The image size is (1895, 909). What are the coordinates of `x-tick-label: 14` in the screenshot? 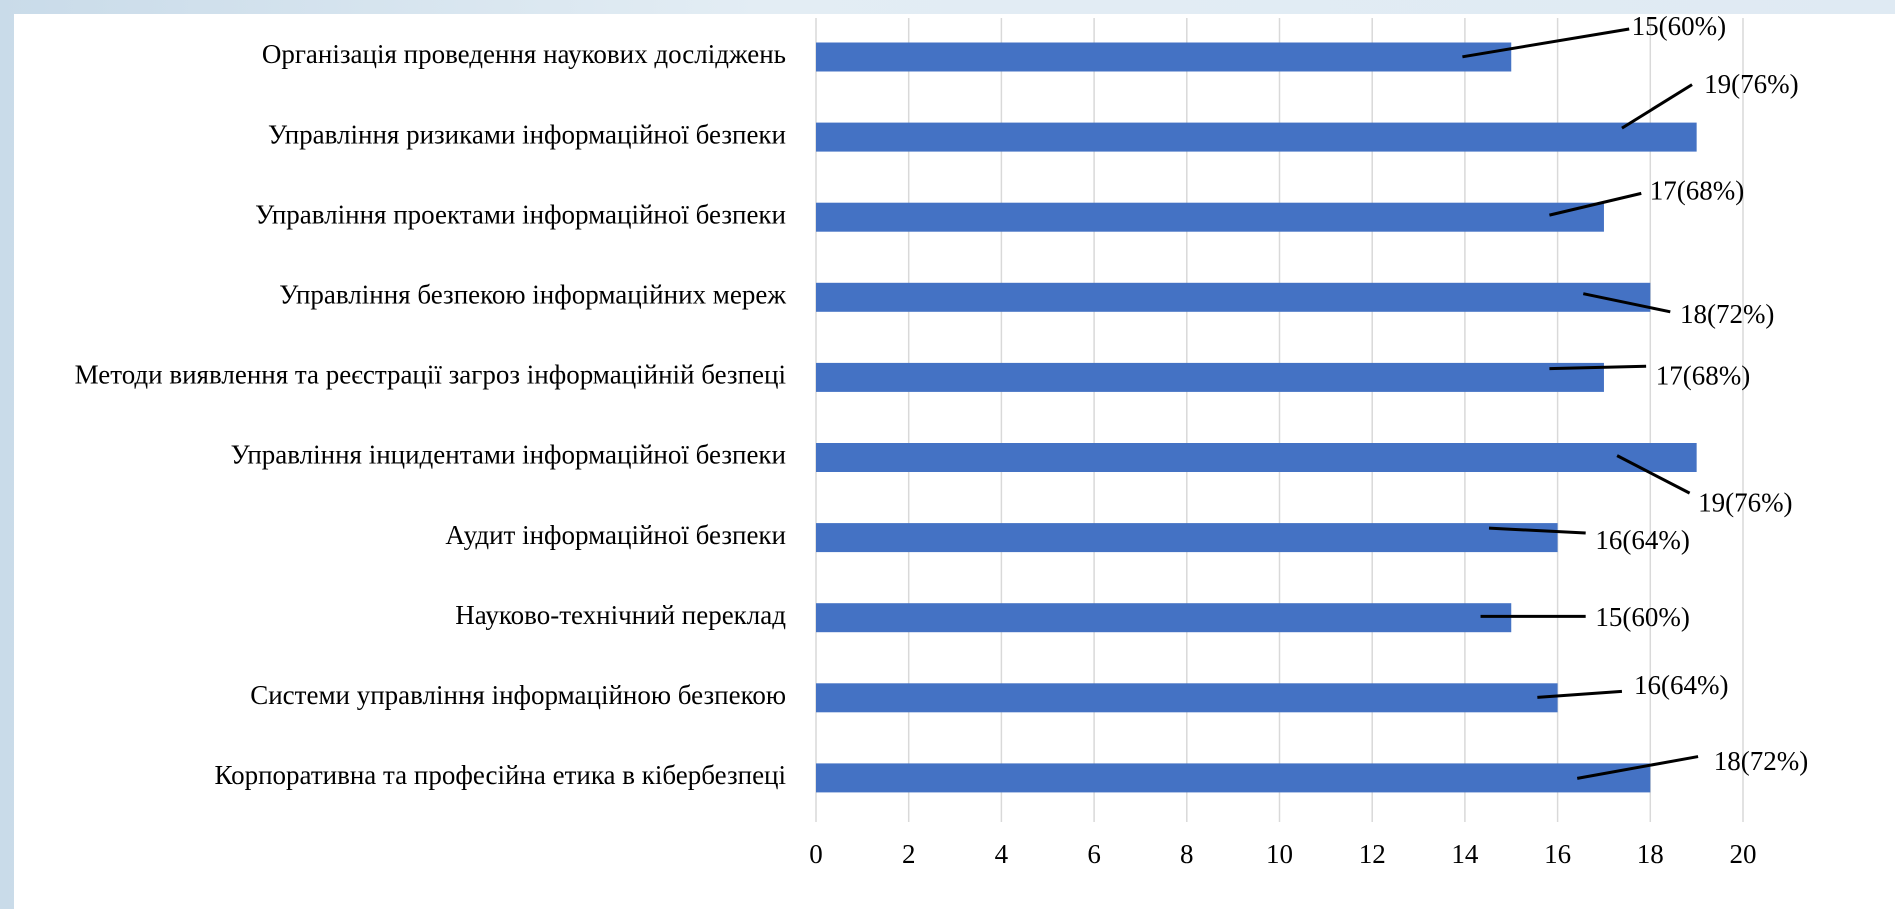 It's located at (1465, 854).